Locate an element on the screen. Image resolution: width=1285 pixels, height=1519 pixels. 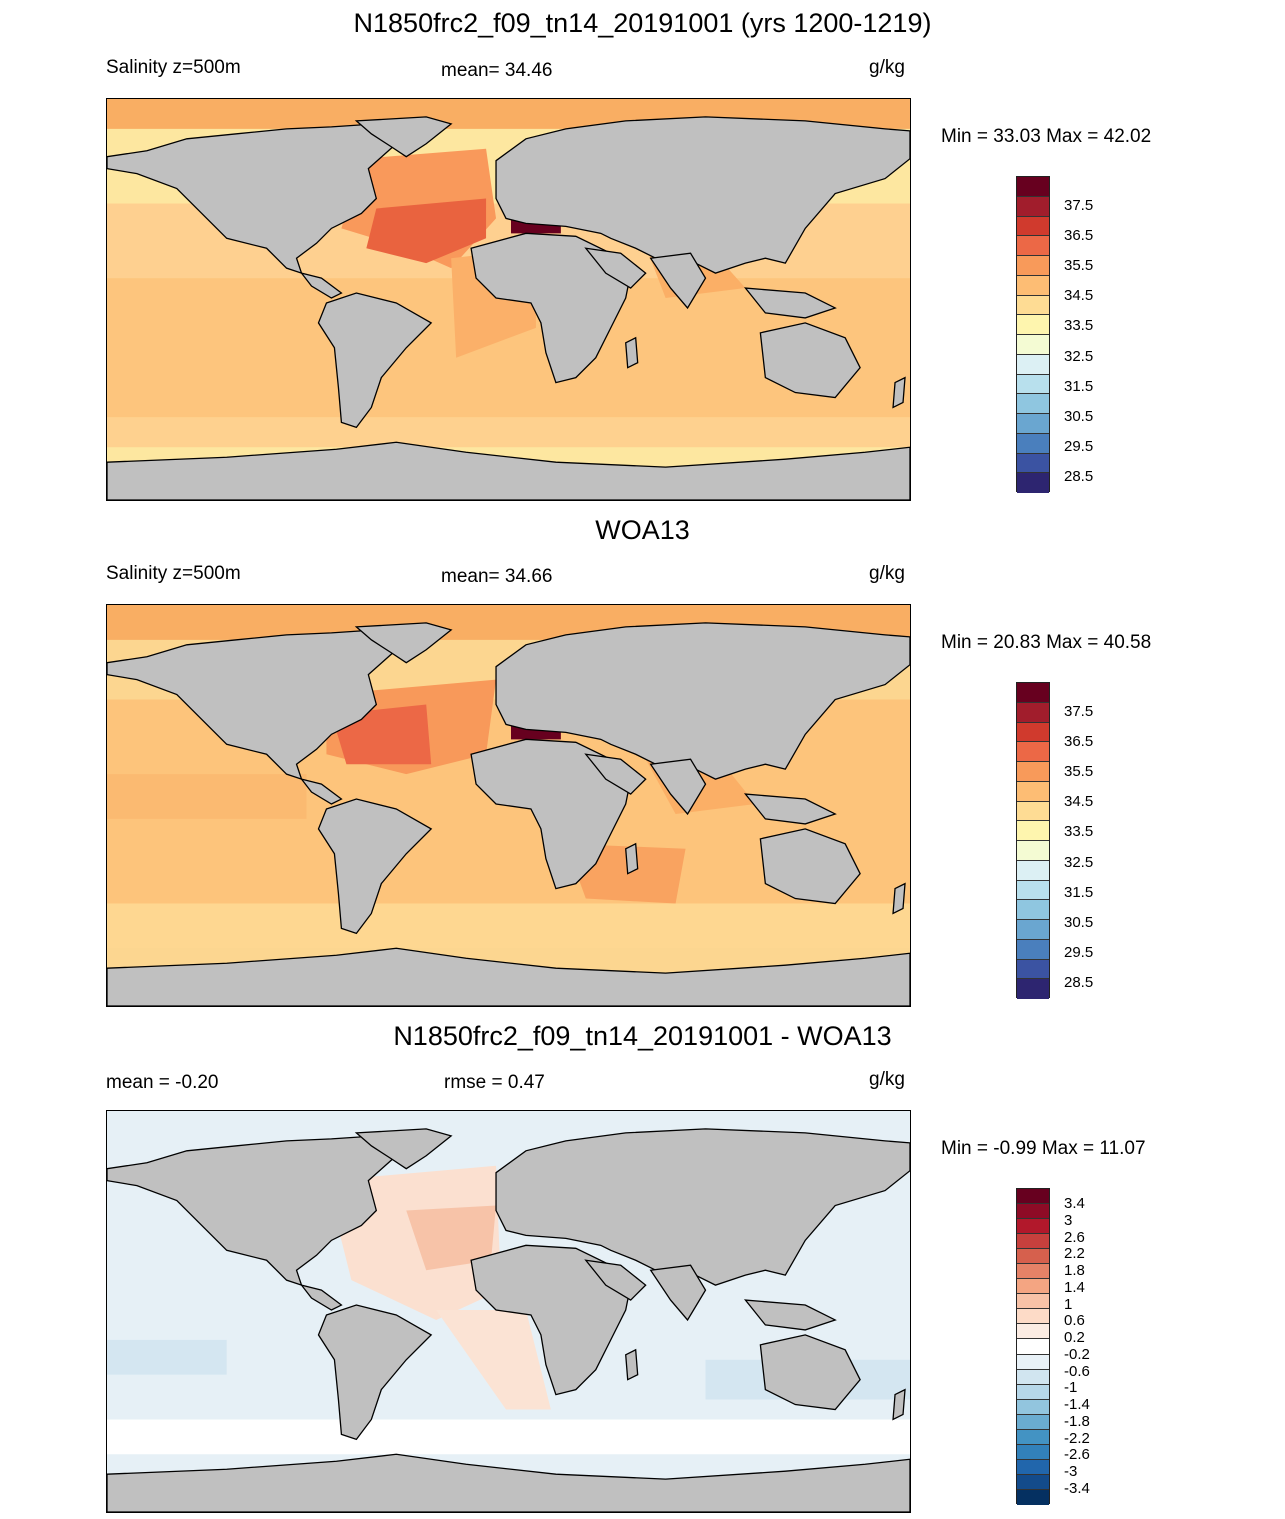
colorbar-tick-label: 33.5 is located at coordinates (1079, 832).